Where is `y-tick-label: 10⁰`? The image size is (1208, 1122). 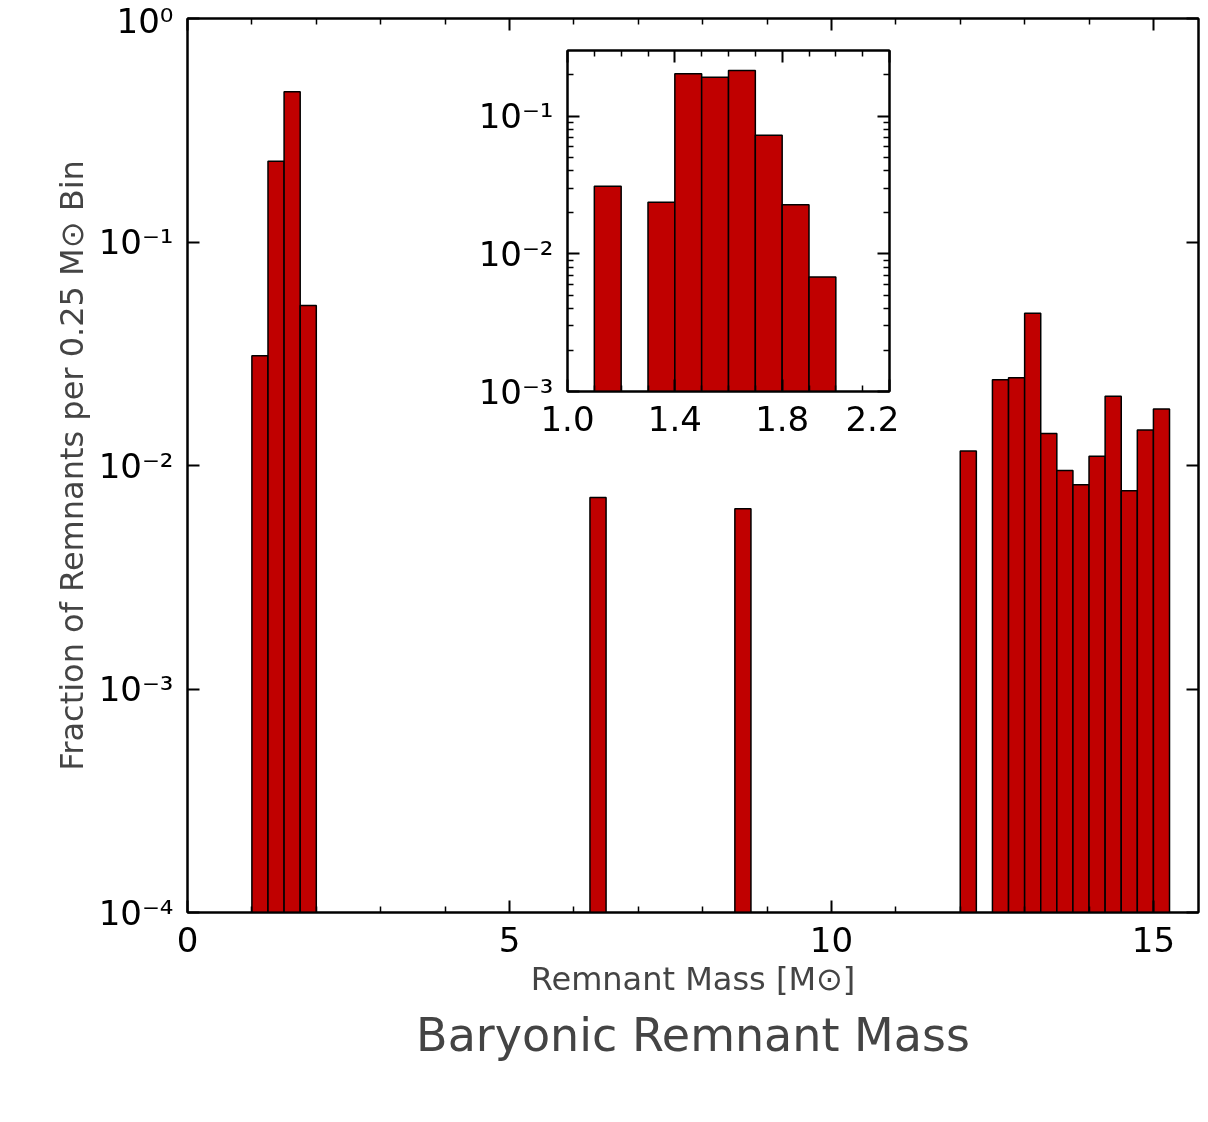
y-tick-label: 10⁰ is located at coordinates (145, 20).